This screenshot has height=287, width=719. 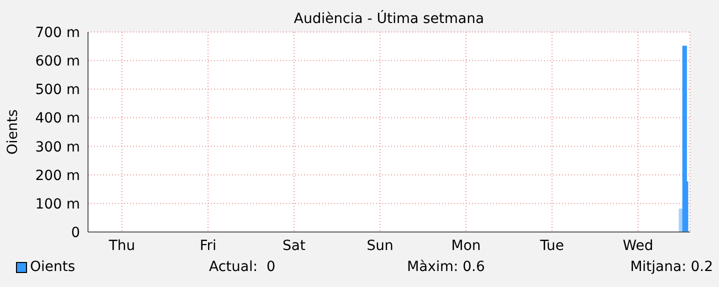 What do you see at coordinates (380, 246) in the screenshot?
I see `x-tick-label: Sun` at bounding box center [380, 246].